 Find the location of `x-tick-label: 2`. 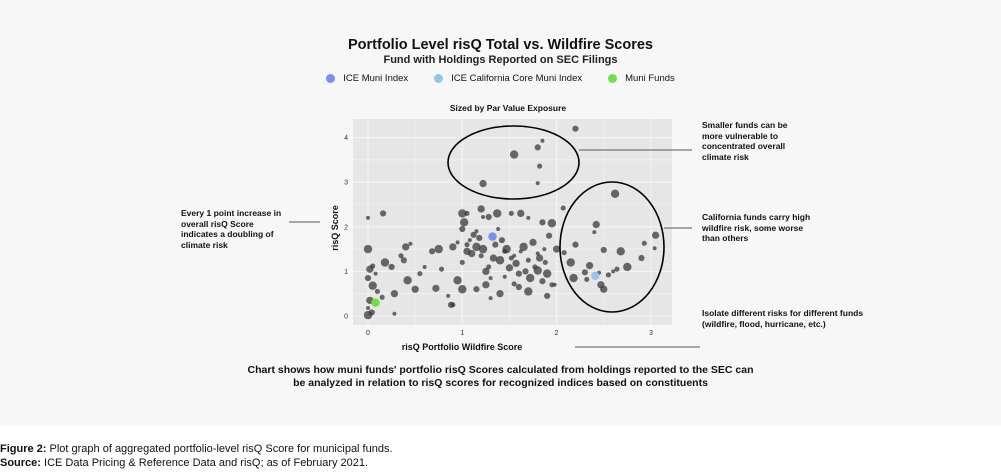

x-tick-label: 2 is located at coordinates (557, 333).